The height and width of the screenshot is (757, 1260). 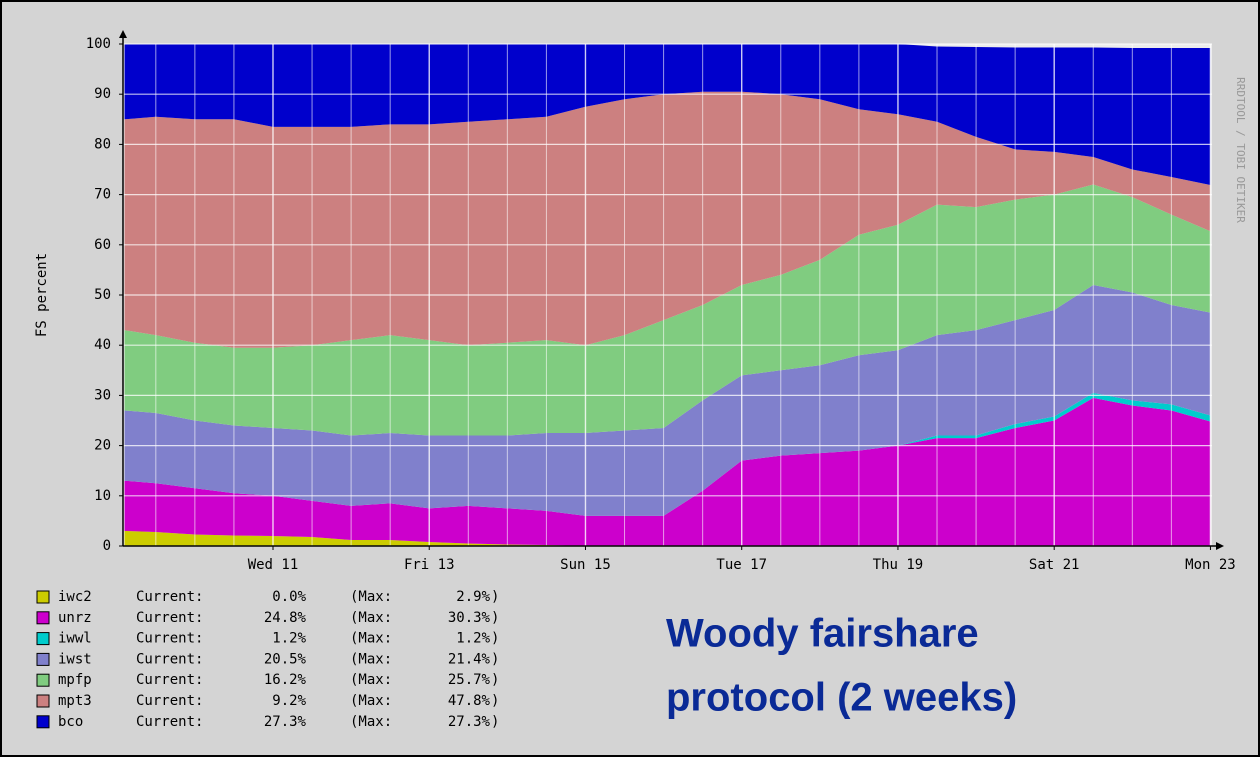 What do you see at coordinates (102, 144) in the screenshot?
I see `y-tick-label: 80` at bounding box center [102, 144].